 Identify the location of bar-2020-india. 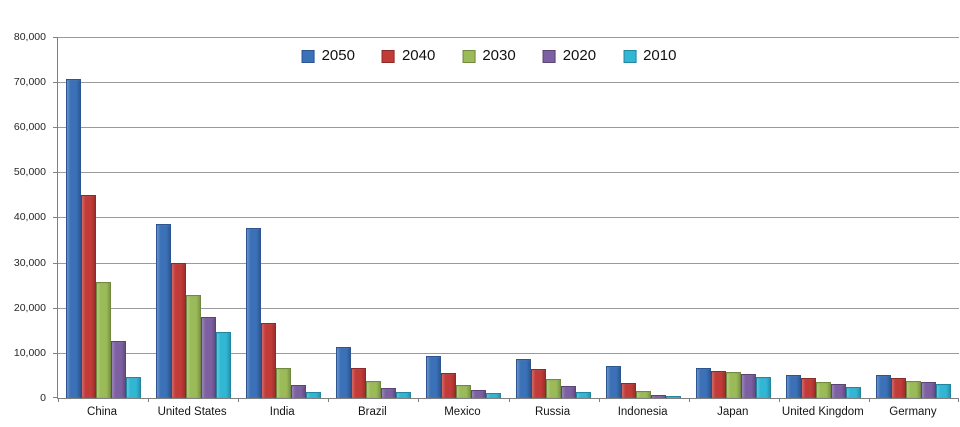
(298, 391).